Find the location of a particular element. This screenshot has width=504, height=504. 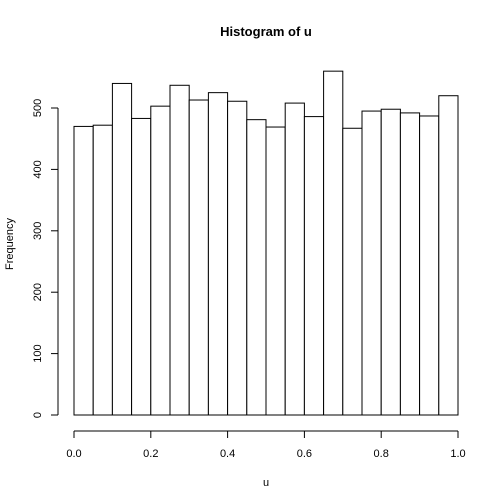

y-tick-label-5: 500 is located at coordinates (38, 108).